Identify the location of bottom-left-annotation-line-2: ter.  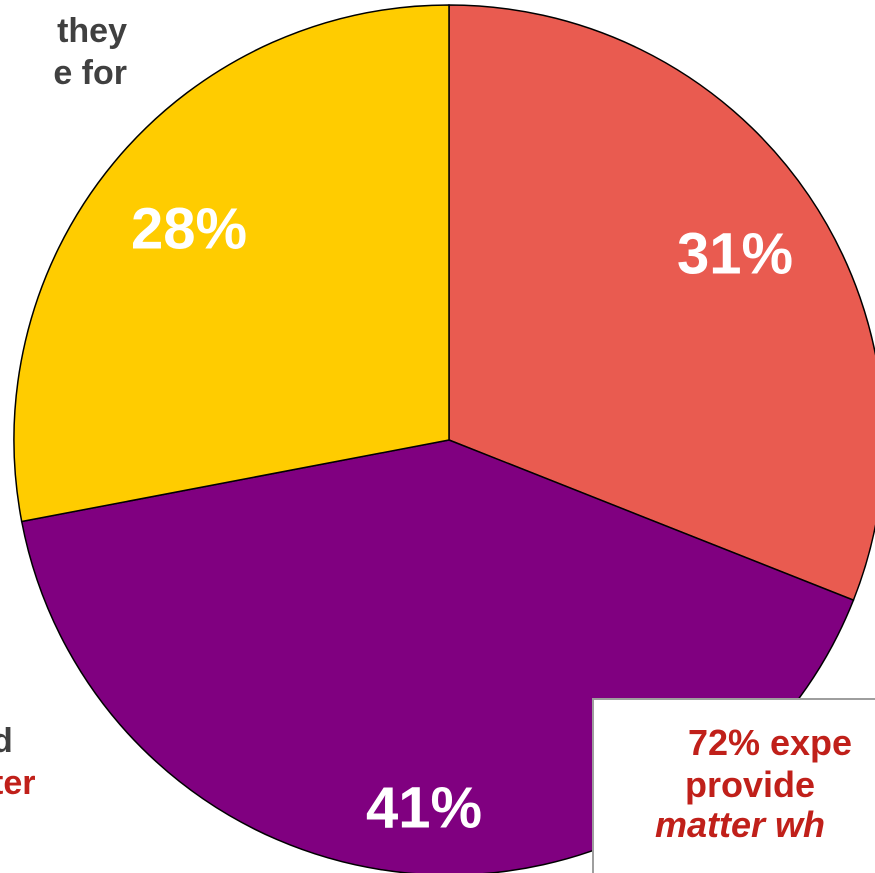
(18, 783).